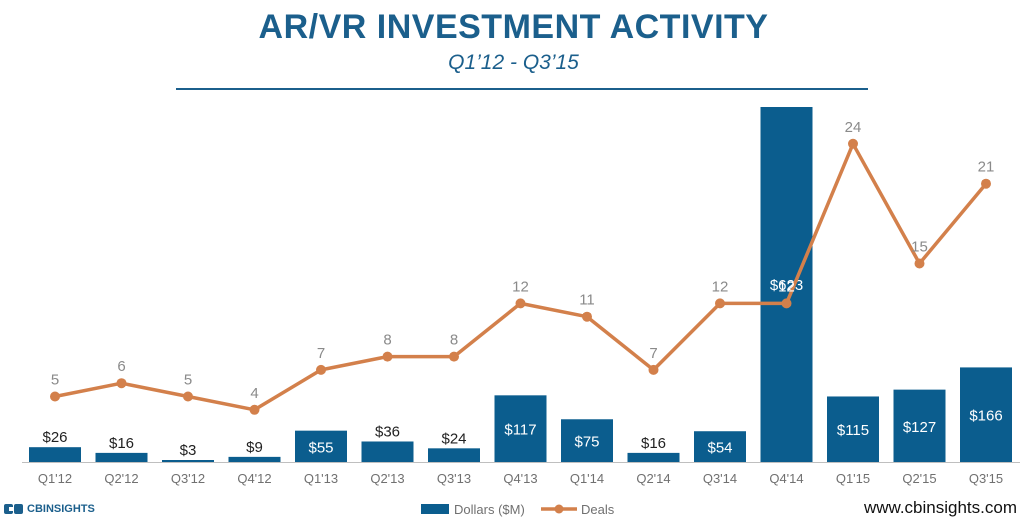  I want to click on bar-value-label-5: $36, so click(387, 431).